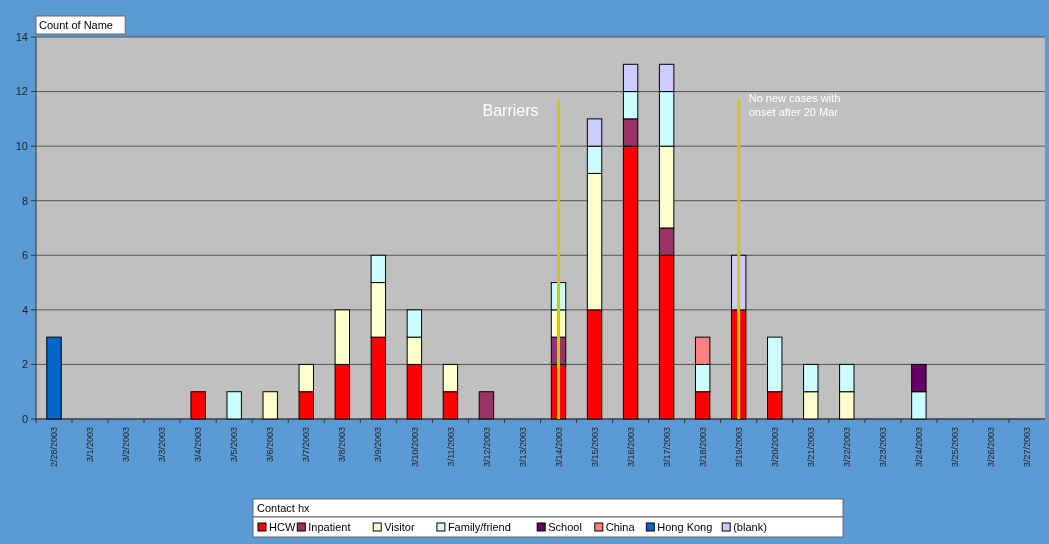 This screenshot has height=544, width=1049. I want to click on x-tick-label: 3/6/2003, so click(270, 445).